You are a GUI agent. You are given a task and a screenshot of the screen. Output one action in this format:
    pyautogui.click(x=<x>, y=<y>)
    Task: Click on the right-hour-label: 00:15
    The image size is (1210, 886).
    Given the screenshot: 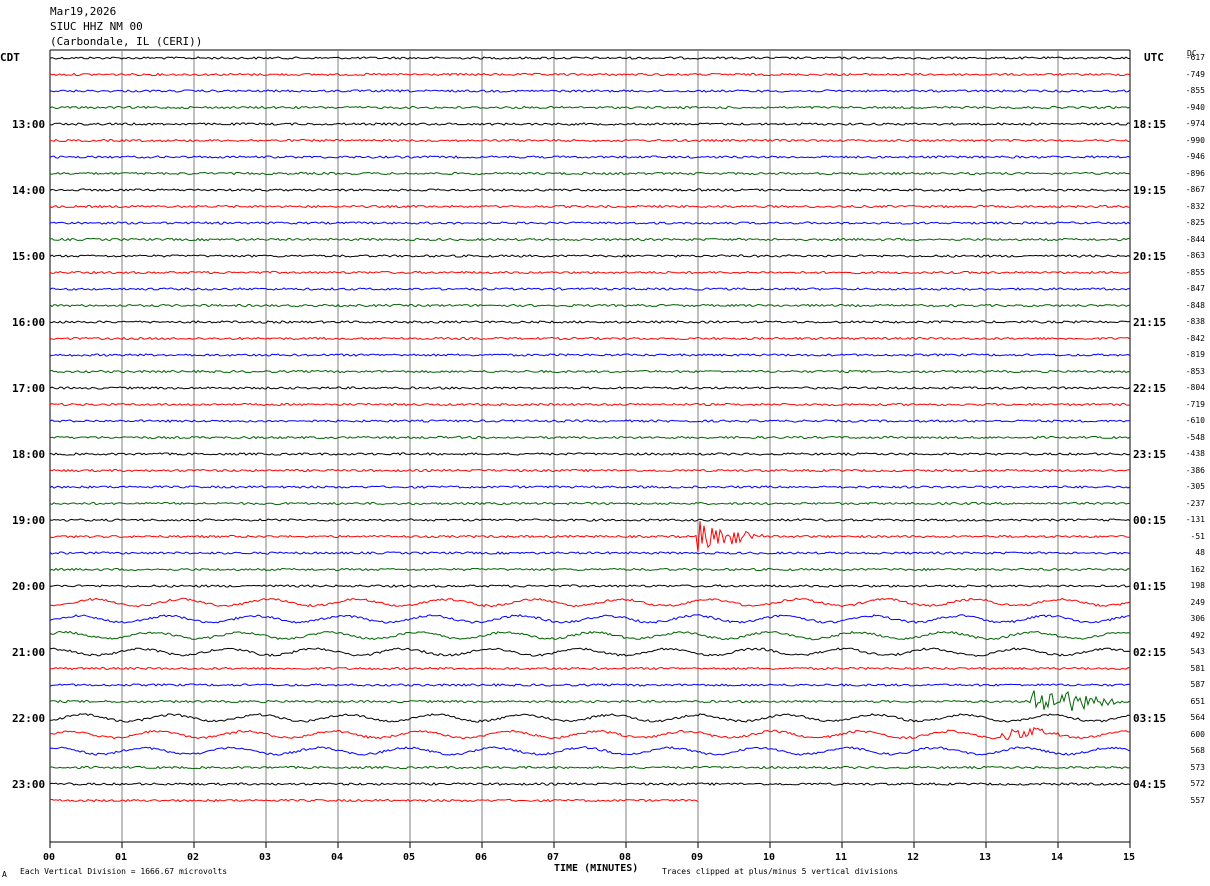 What is the action you would take?
    pyautogui.click(x=1150, y=520)
    